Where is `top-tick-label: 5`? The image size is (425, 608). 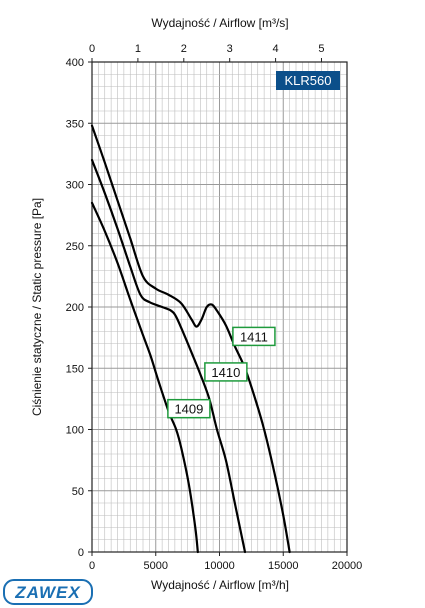
top-tick-label: 5 is located at coordinates (321, 49).